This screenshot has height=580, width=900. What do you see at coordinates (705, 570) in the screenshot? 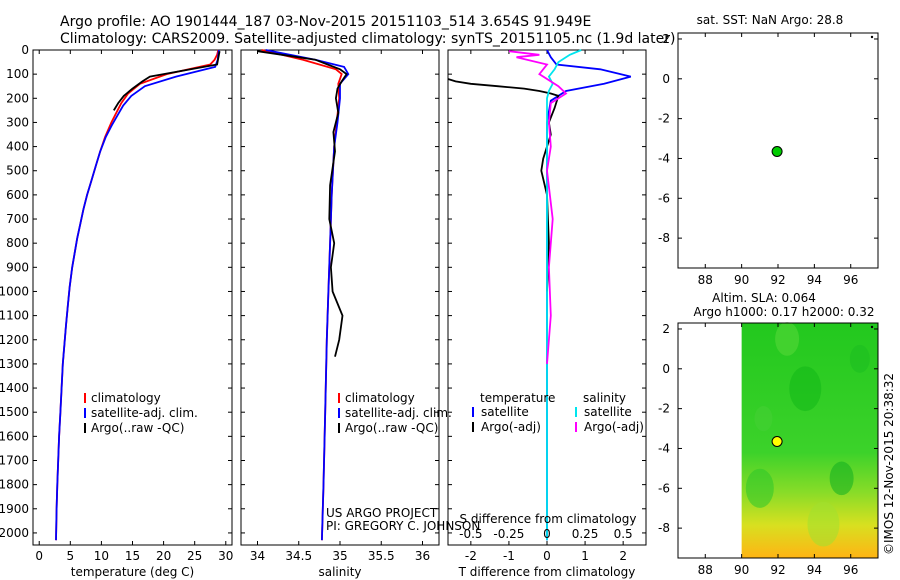
I see `sla_map-xtick-label: 88` at bounding box center [705, 570].